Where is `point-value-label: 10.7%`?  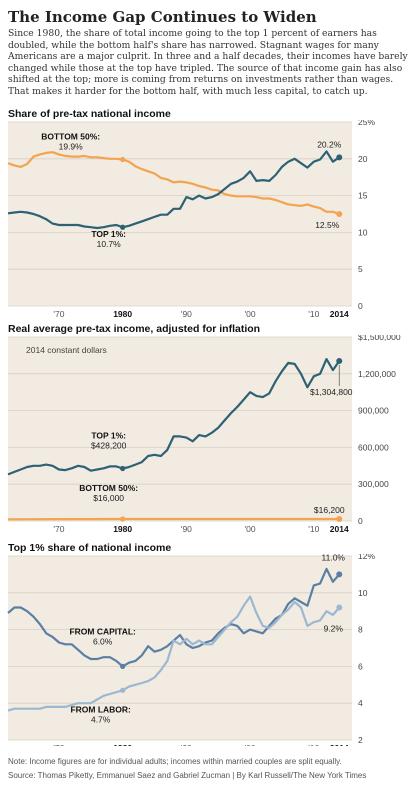
point-value-label: 10.7% is located at coordinates (109, 244).